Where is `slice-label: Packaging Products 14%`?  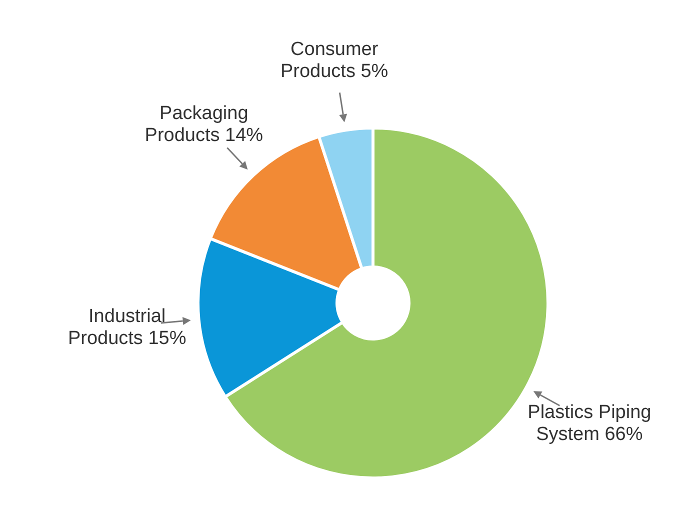 slice-label: Packaging Products 14% is located at coordinates (204, 124).